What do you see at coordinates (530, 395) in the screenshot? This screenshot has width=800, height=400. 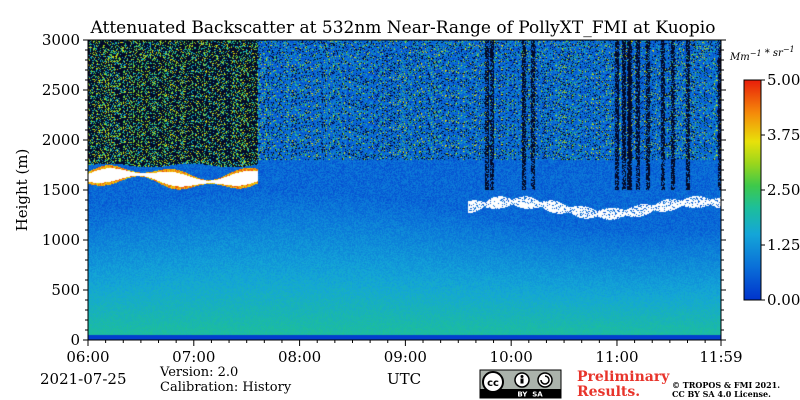 I see `license-badge-text: BY SA` at bounding box center [530, 395].